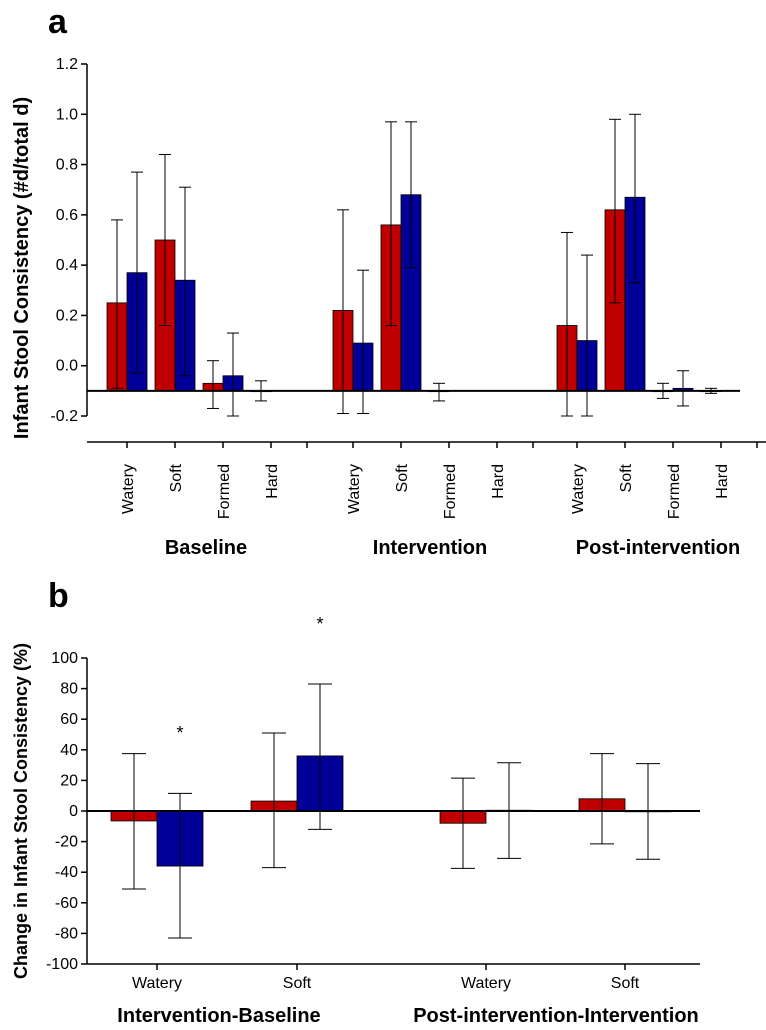 Image resolution: width=766 pixels, height=1030 pixels. What do you see at coordinates (69, 719) in the screenshot?
I see `y-tick-label-b: 60` at bounding box center [69, 719].